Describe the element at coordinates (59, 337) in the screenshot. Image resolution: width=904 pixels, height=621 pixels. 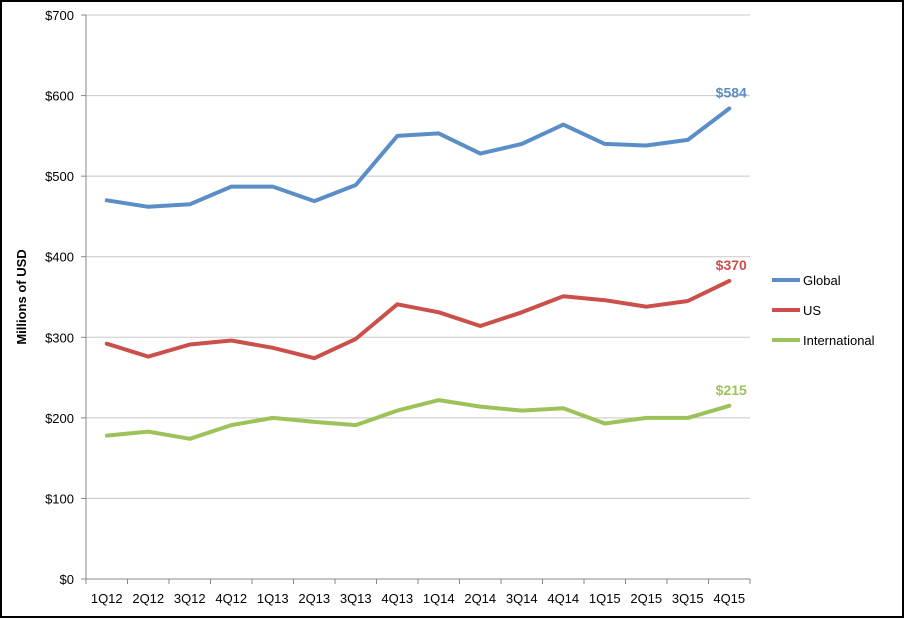
I see `y-tick-label: $300` at that location.